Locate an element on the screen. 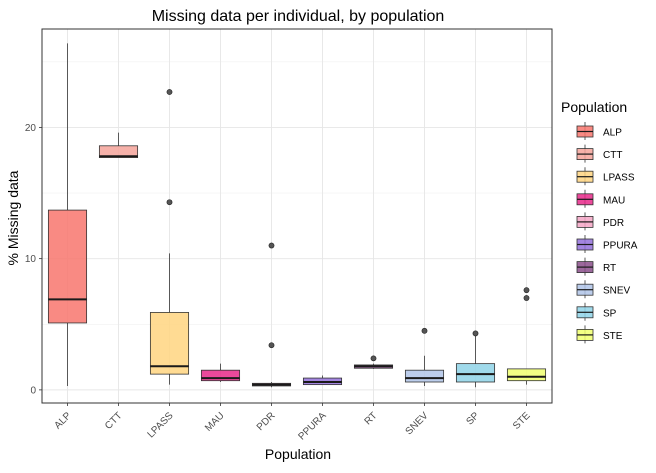  y-axis-label: % Missing data is located at coordinates (13, 217).